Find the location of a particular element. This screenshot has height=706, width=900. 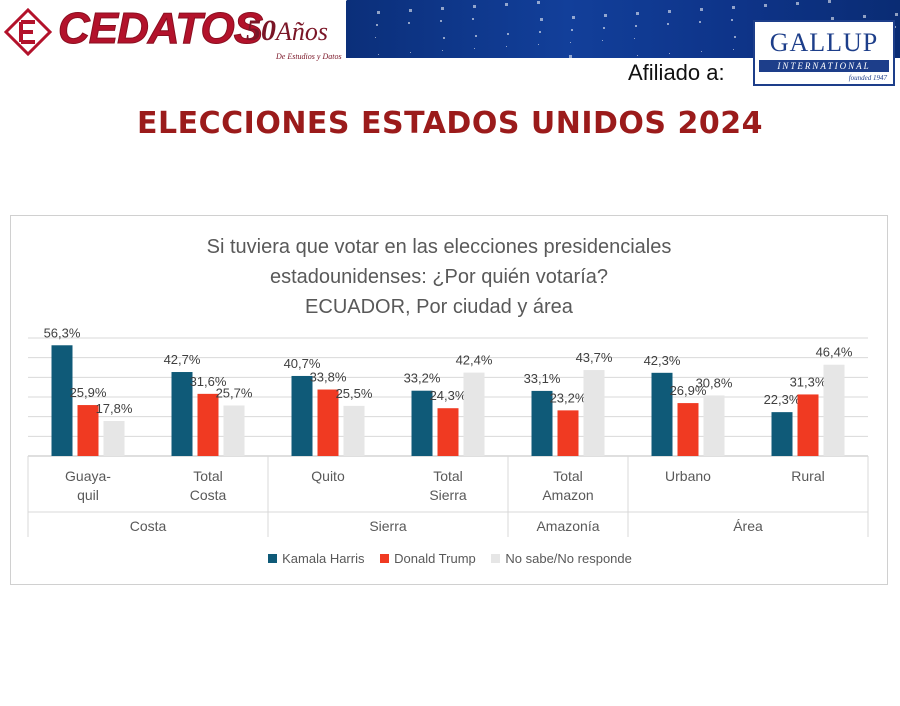

data-label: 17,8% is located at coordinates (114, 408).